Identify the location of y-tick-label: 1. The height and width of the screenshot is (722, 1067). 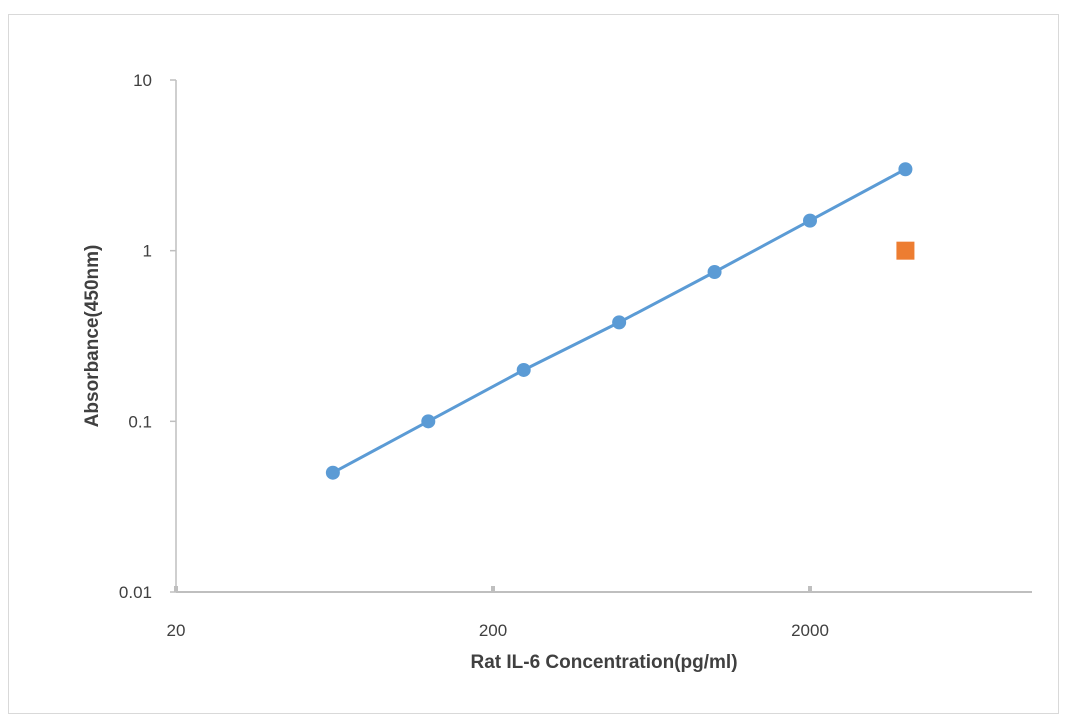
(147, 251).